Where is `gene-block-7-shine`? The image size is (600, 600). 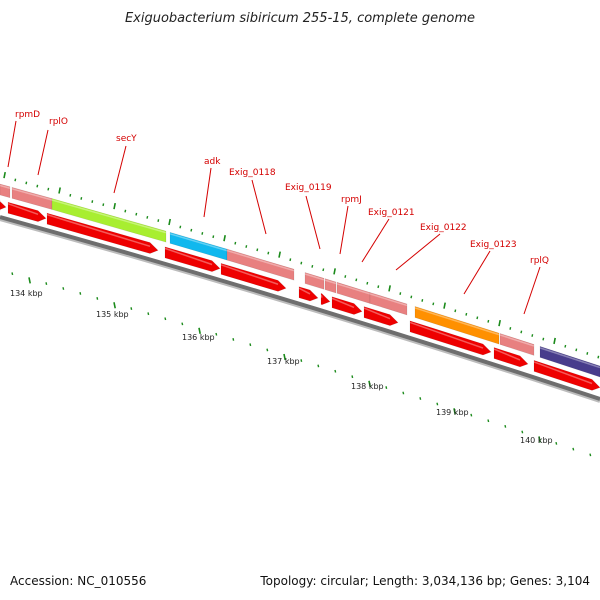
gene-block-7-shine is located at coordinates (353, 289).